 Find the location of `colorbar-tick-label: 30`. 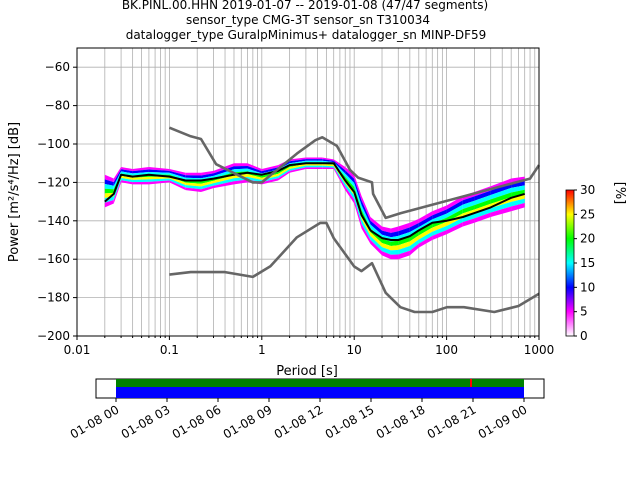

colorbar-tick-label: 30 is located at coordinates (587, 190).